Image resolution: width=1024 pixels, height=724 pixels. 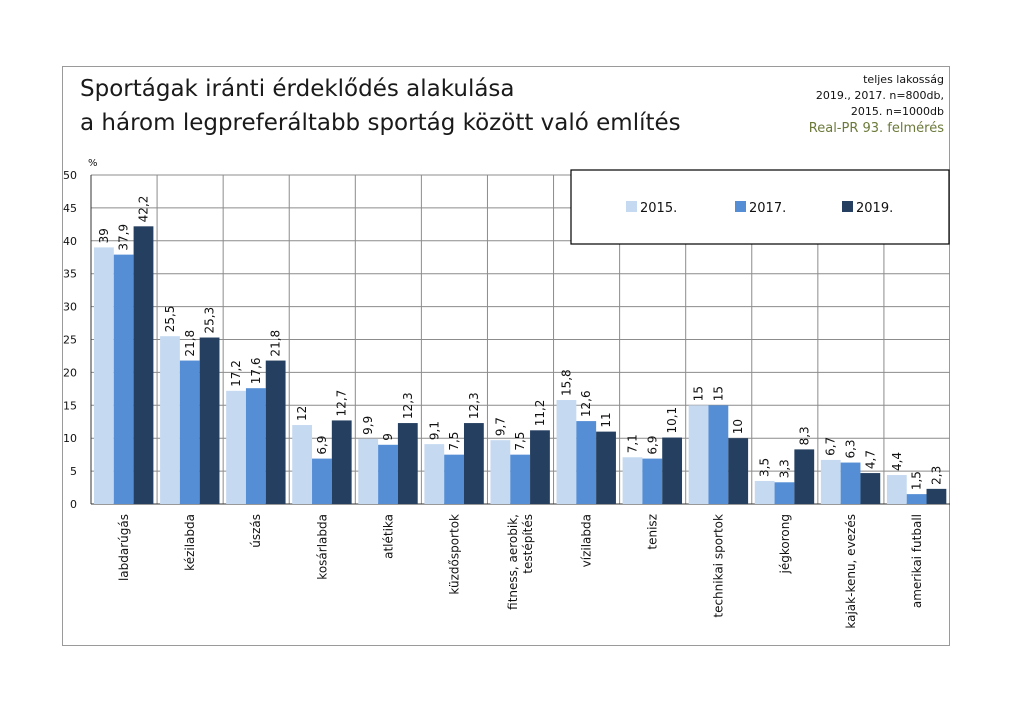 I want to click on y-tick-label: 5, so click(x=73, y=471).